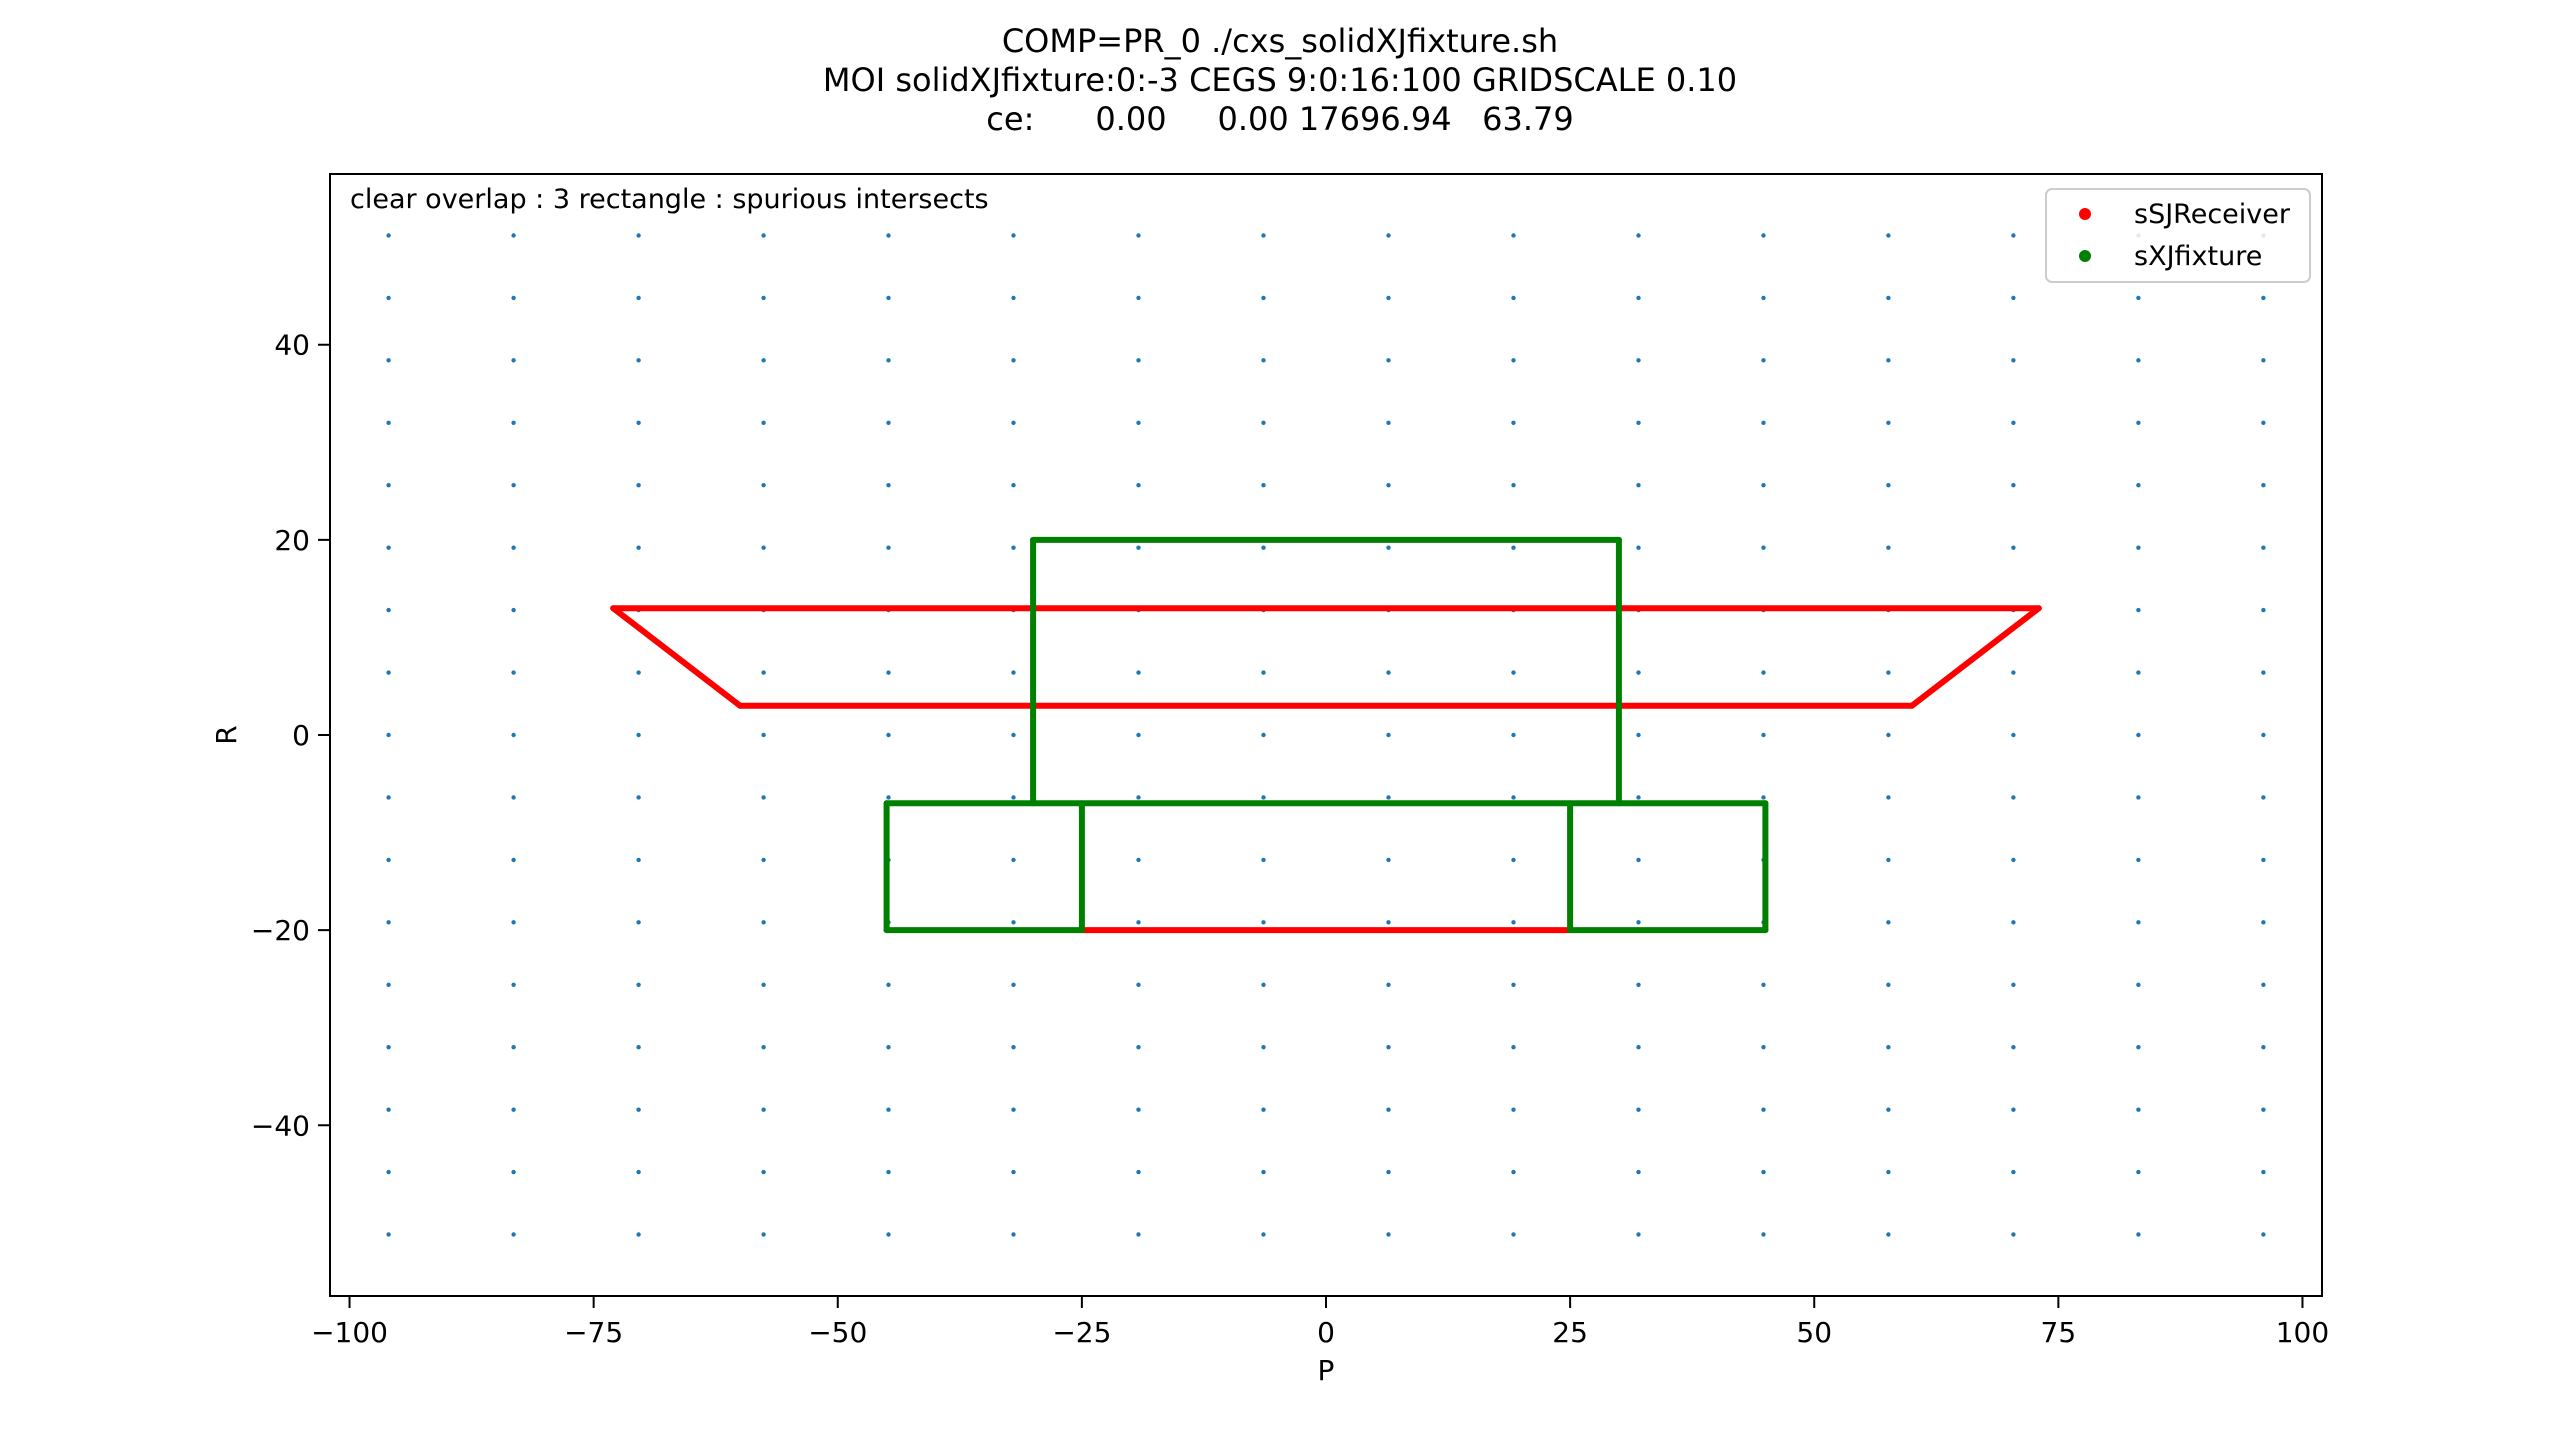 This screenshot has height=1440, width=2560. What do you see at coordinates (1280, 119) in the screenshot?
I see `title-line-3: ce: 0.00 0.00 17696.94 63.79` at bounding box center [1280, 119].